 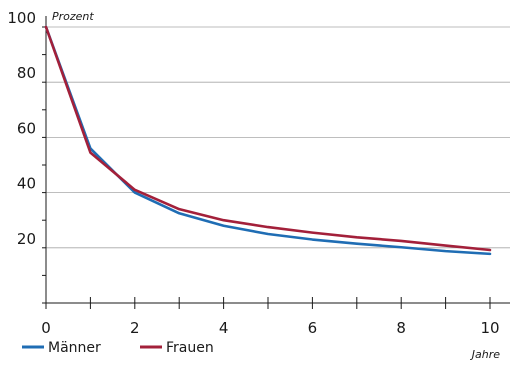 I want to click on legend-label-1: Frauen, so click(x=190, y=348).